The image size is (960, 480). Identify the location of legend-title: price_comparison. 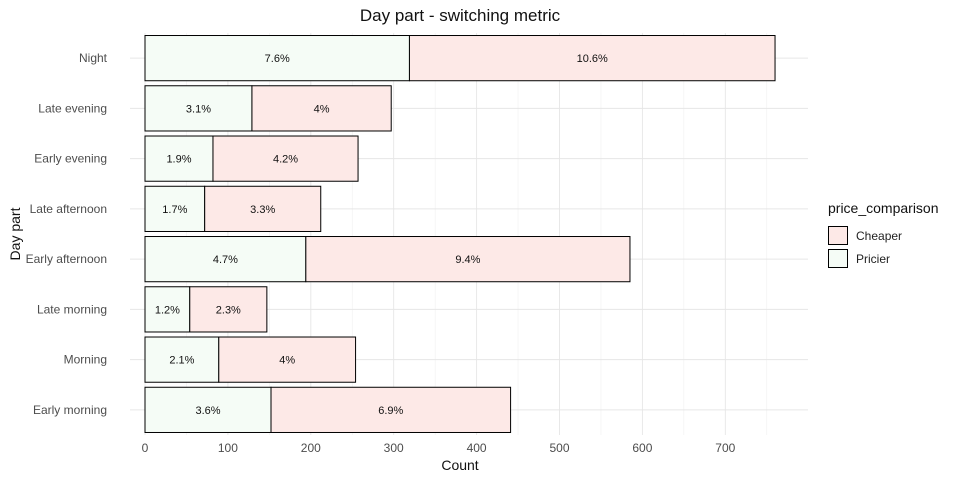
(883, 208).